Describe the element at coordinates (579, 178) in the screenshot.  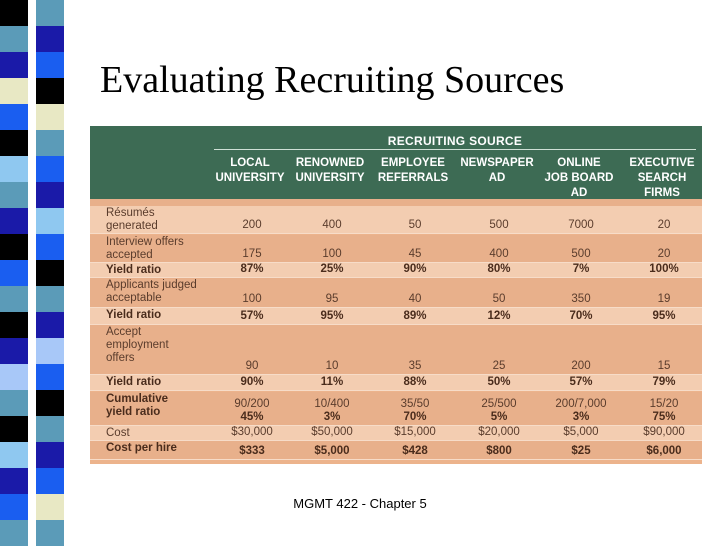
I see `column-header-4: ONLINE JOB BOARD AD` at that location.